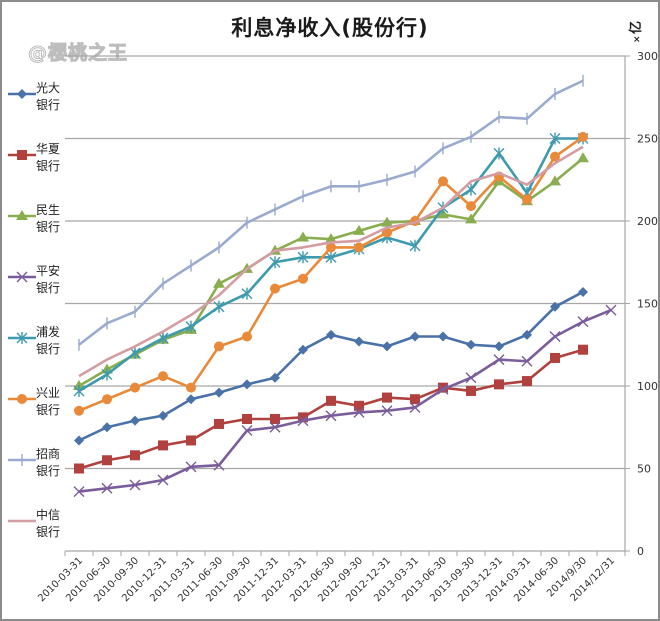  I want to click on legend-item: 兴业 银行, so click(39, 405).